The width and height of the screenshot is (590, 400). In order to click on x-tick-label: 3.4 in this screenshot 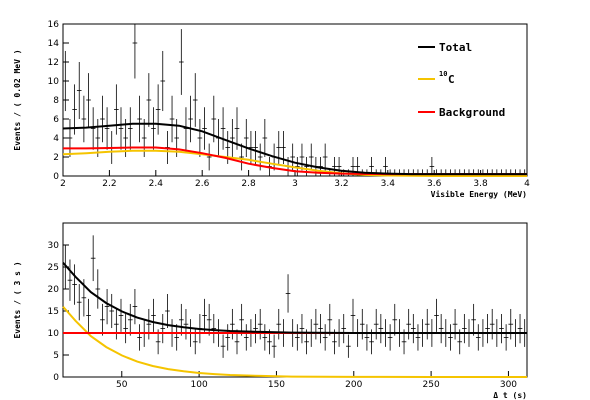, I will do `click(388, 184)`.